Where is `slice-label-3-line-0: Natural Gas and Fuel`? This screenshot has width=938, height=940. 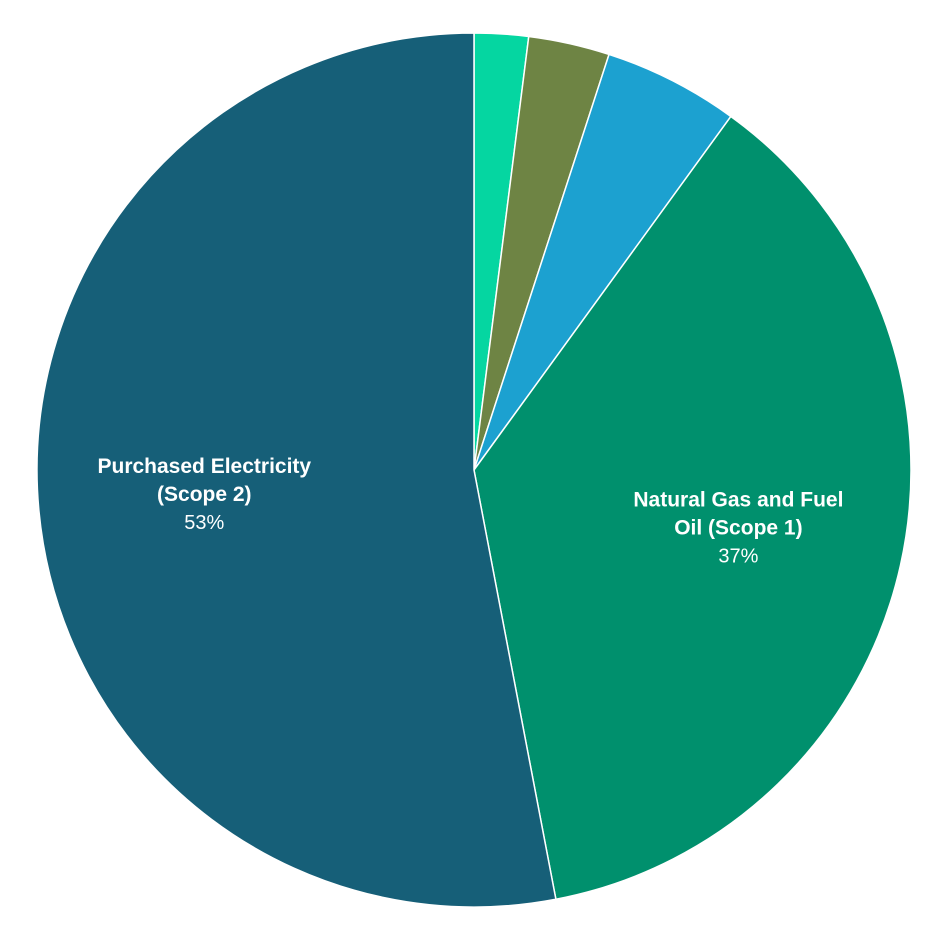 slice-label-3-line-0: Natural Gas and Fuel is located at coordinates (738, 500).